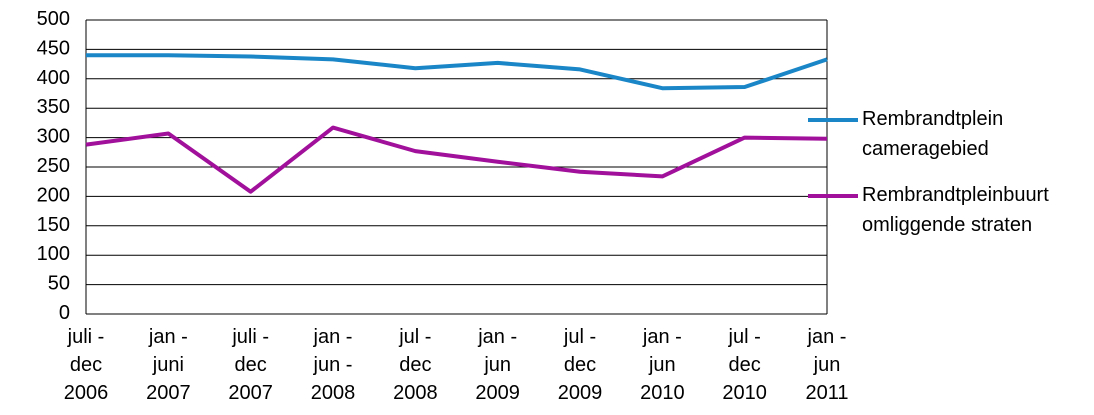  Describe the element at coordinates (53, 196) in the screenshot. I see `y-tick-label: 200` at that location.